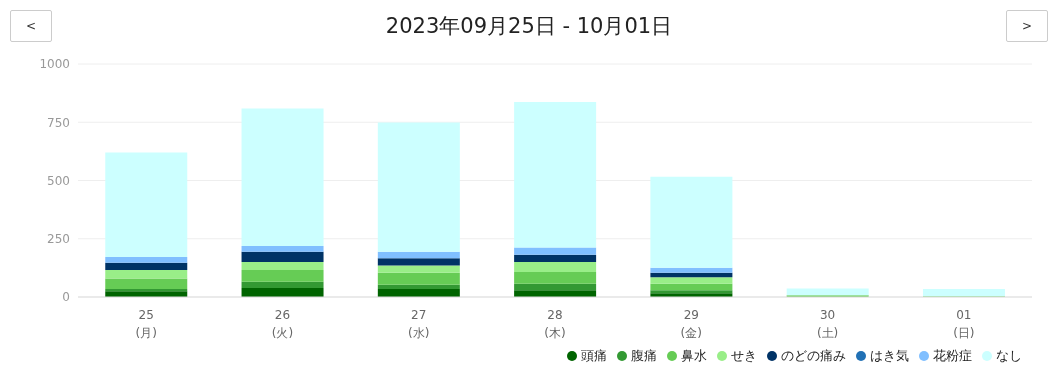 This screenshot has width=1058, height=383. What do you see at coordinates (744, 355) in the screenshot?
I see `legend-label: せき` at bounding box center [744, 355].